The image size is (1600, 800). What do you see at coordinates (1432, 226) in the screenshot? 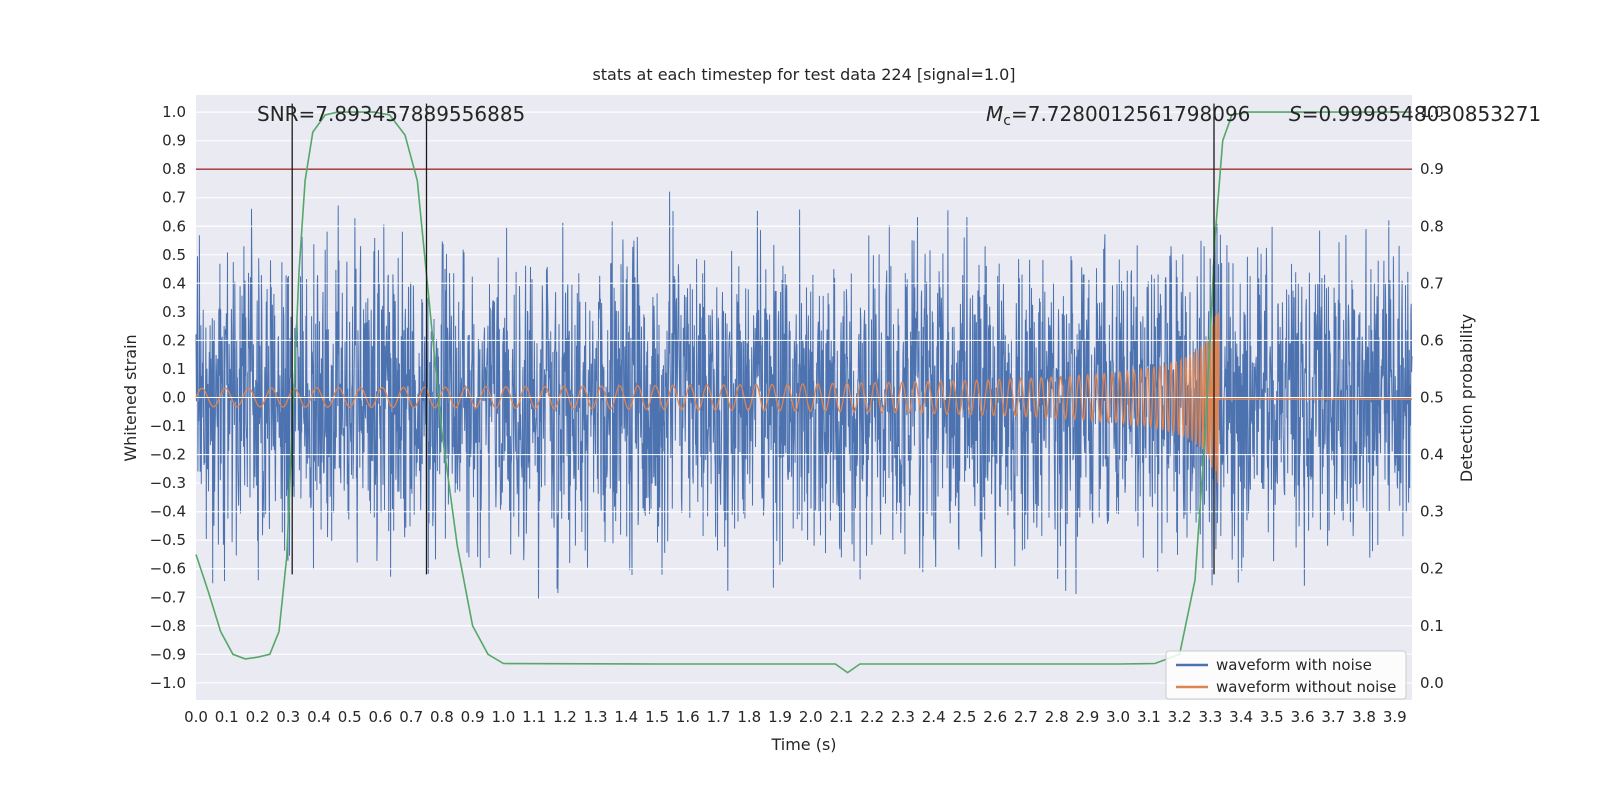
I see `y-right-tick-label: 0.8` at bounding box center [1432, 226].